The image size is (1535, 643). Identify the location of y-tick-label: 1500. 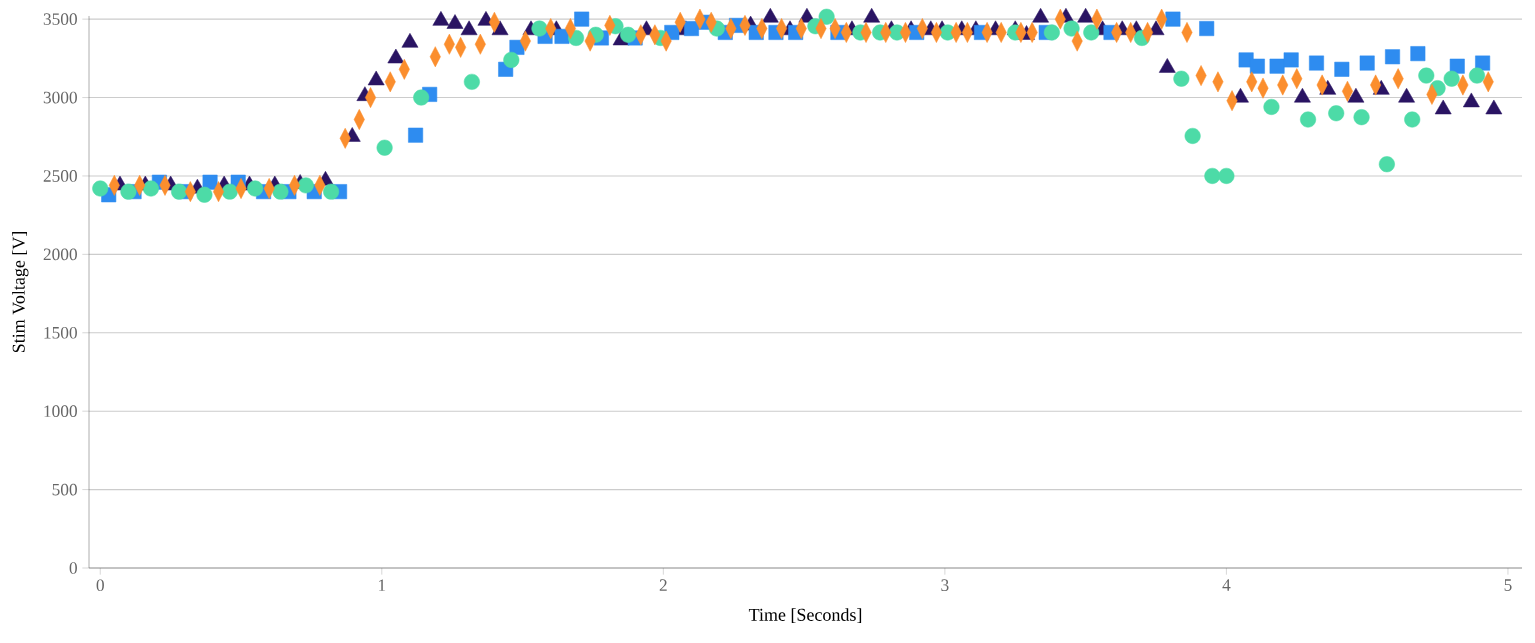
(60, 332).